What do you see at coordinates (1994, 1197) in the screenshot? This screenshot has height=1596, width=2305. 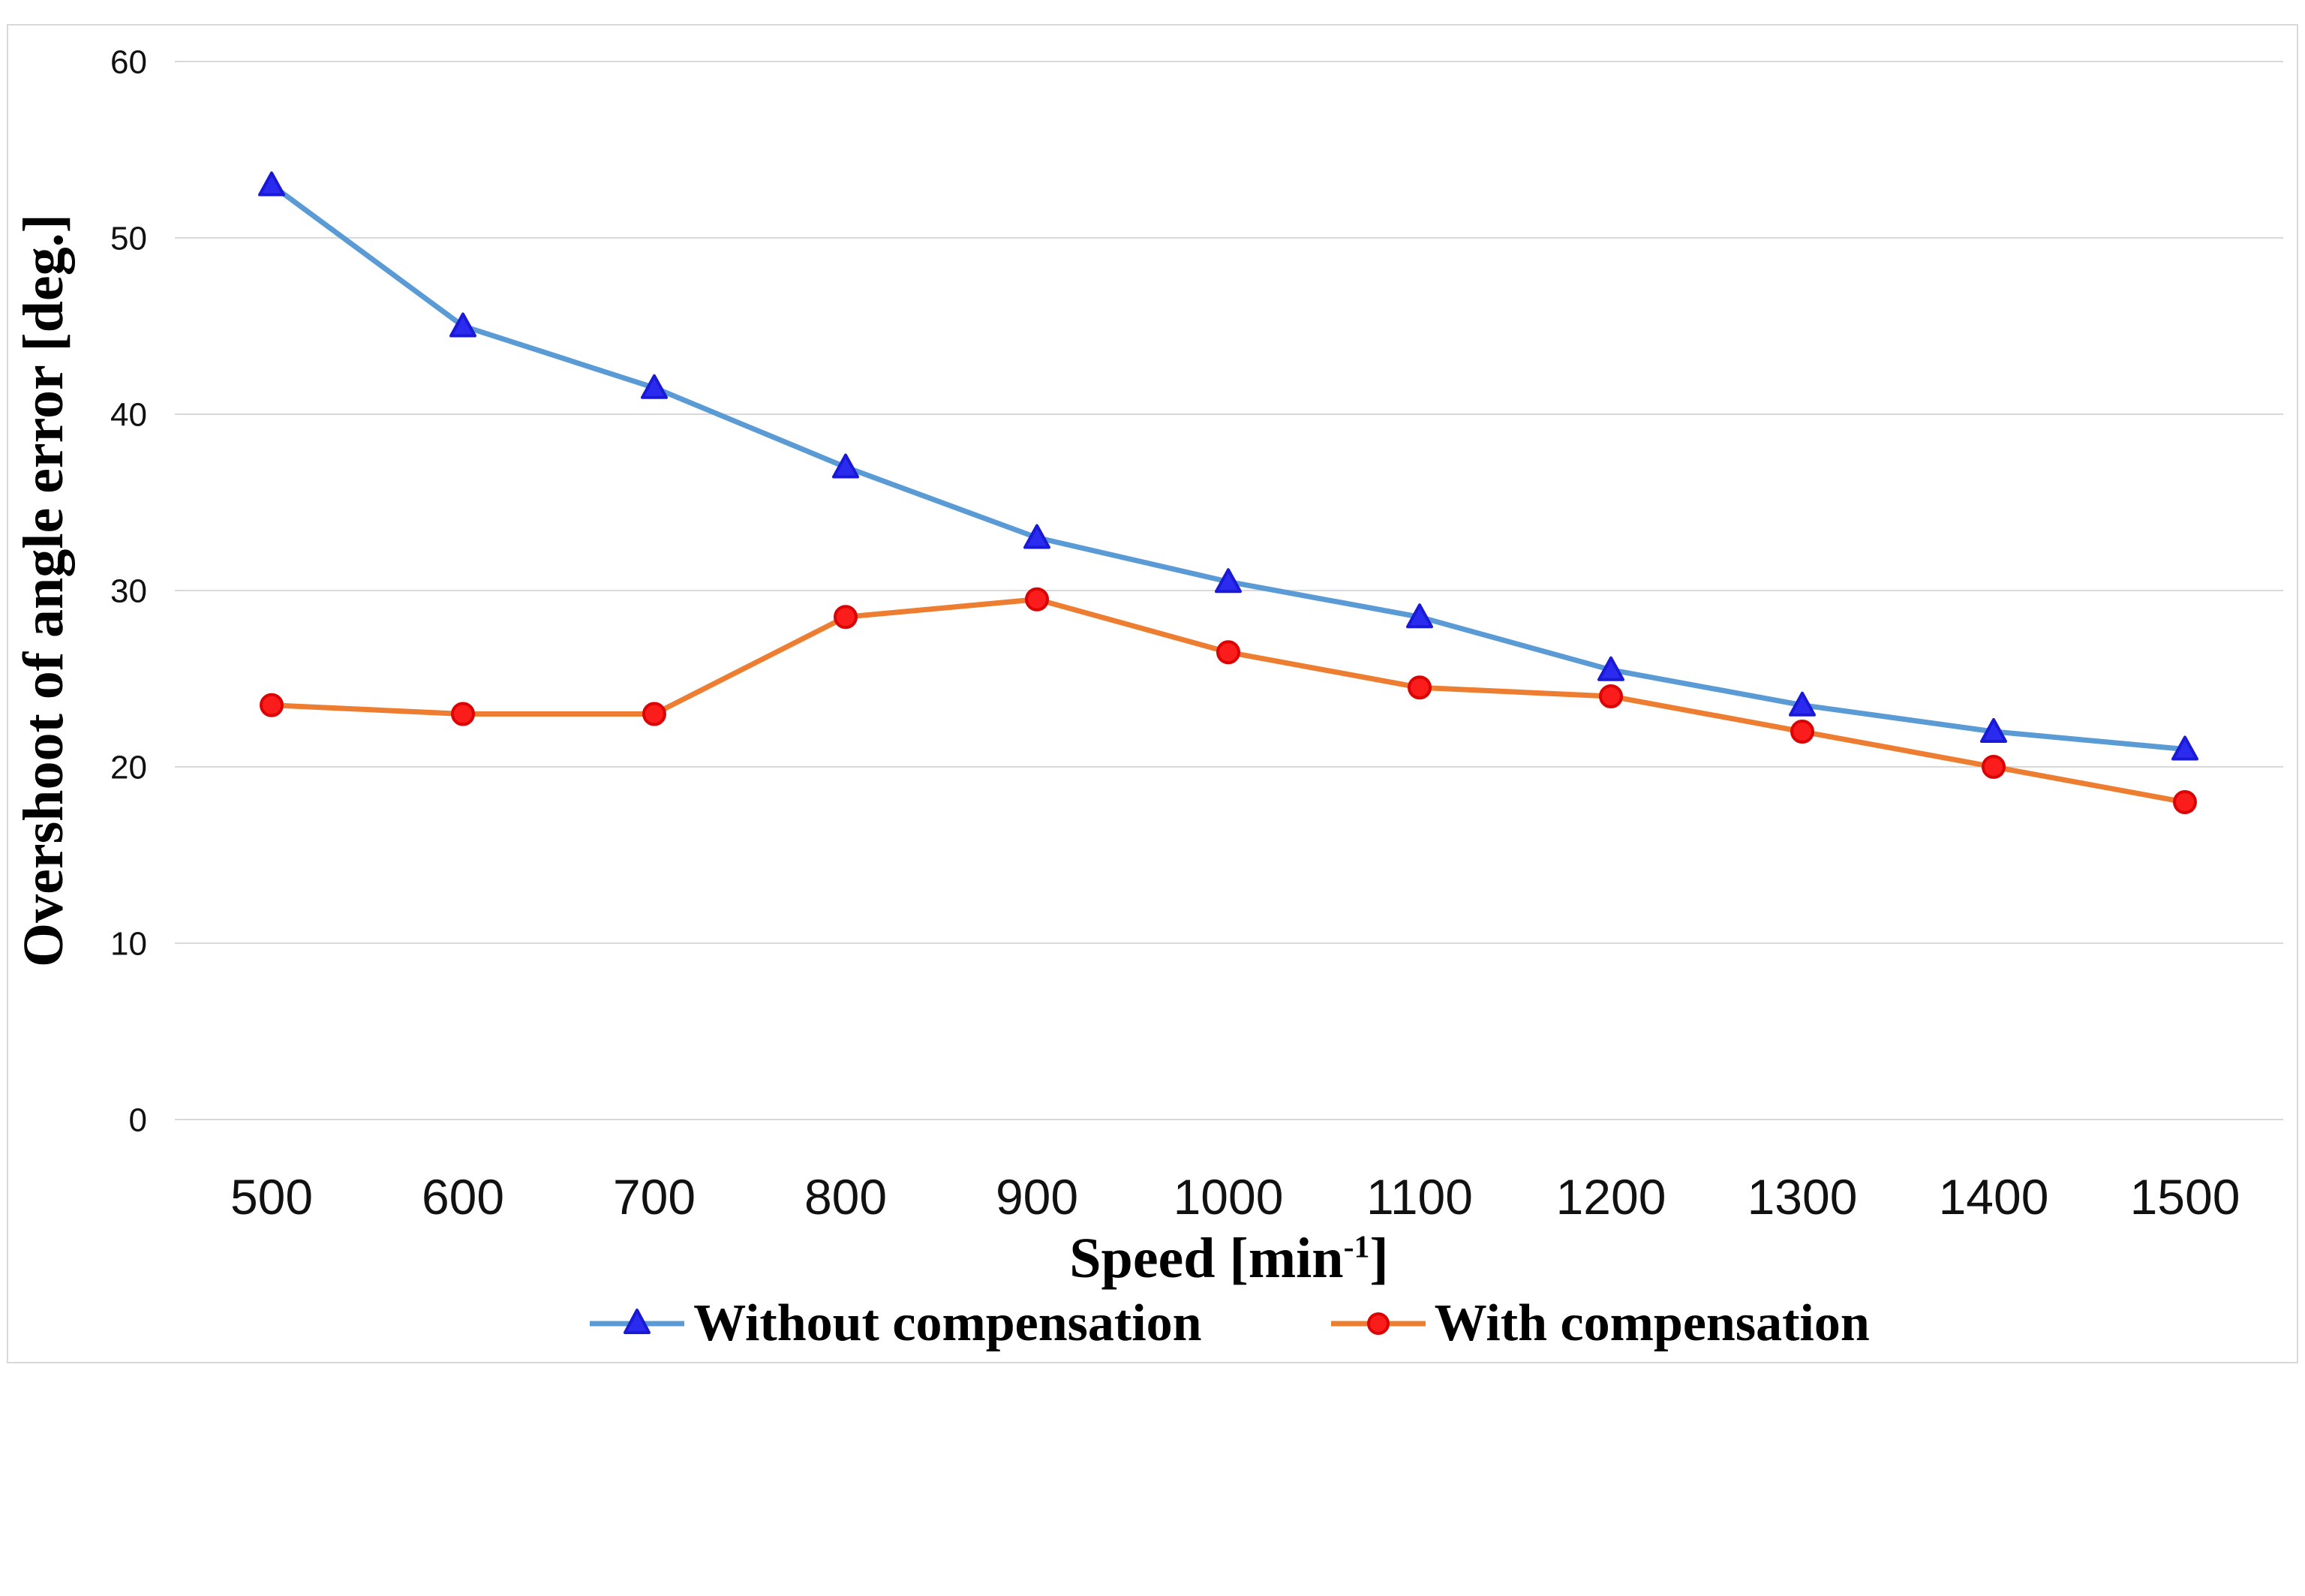 I see `x-tick-label: 1400` at bounding box center [1994, 1197].